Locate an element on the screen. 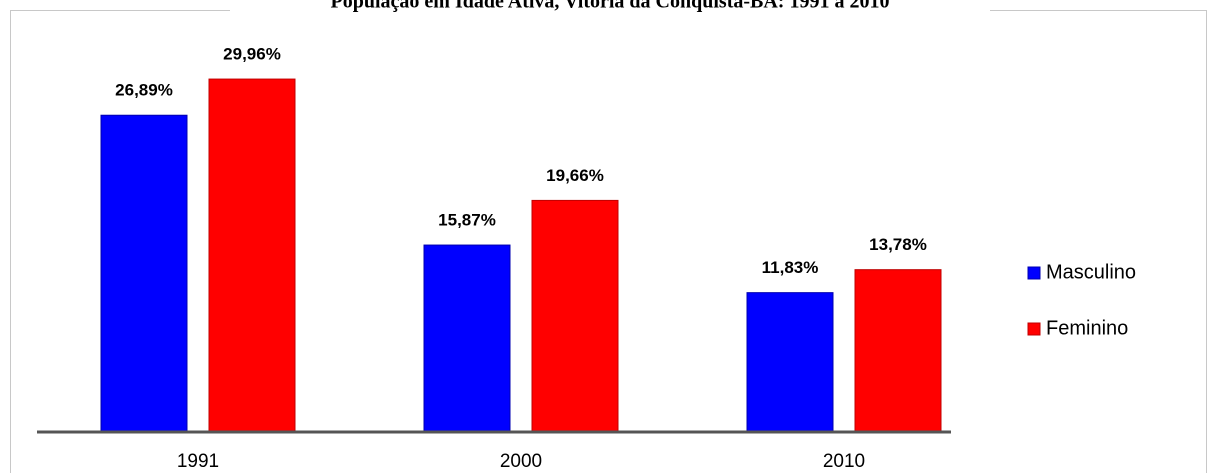  data-label: 11,83% is located at coordinates (790, 267).